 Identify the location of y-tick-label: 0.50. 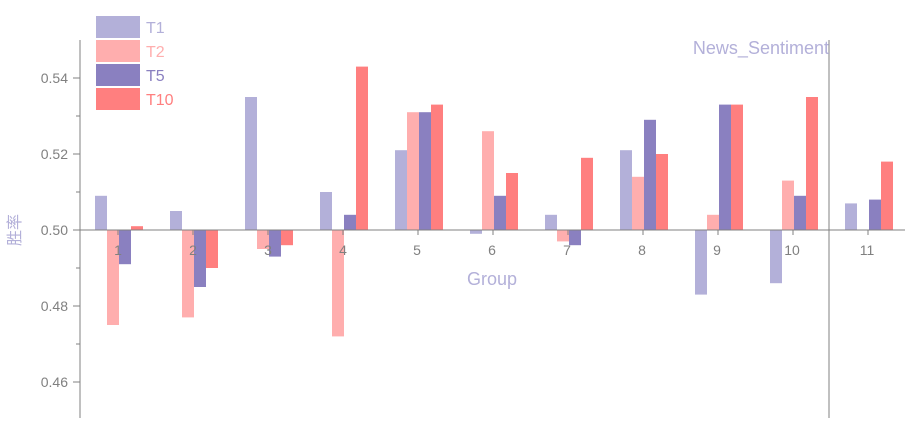
(54, 230).